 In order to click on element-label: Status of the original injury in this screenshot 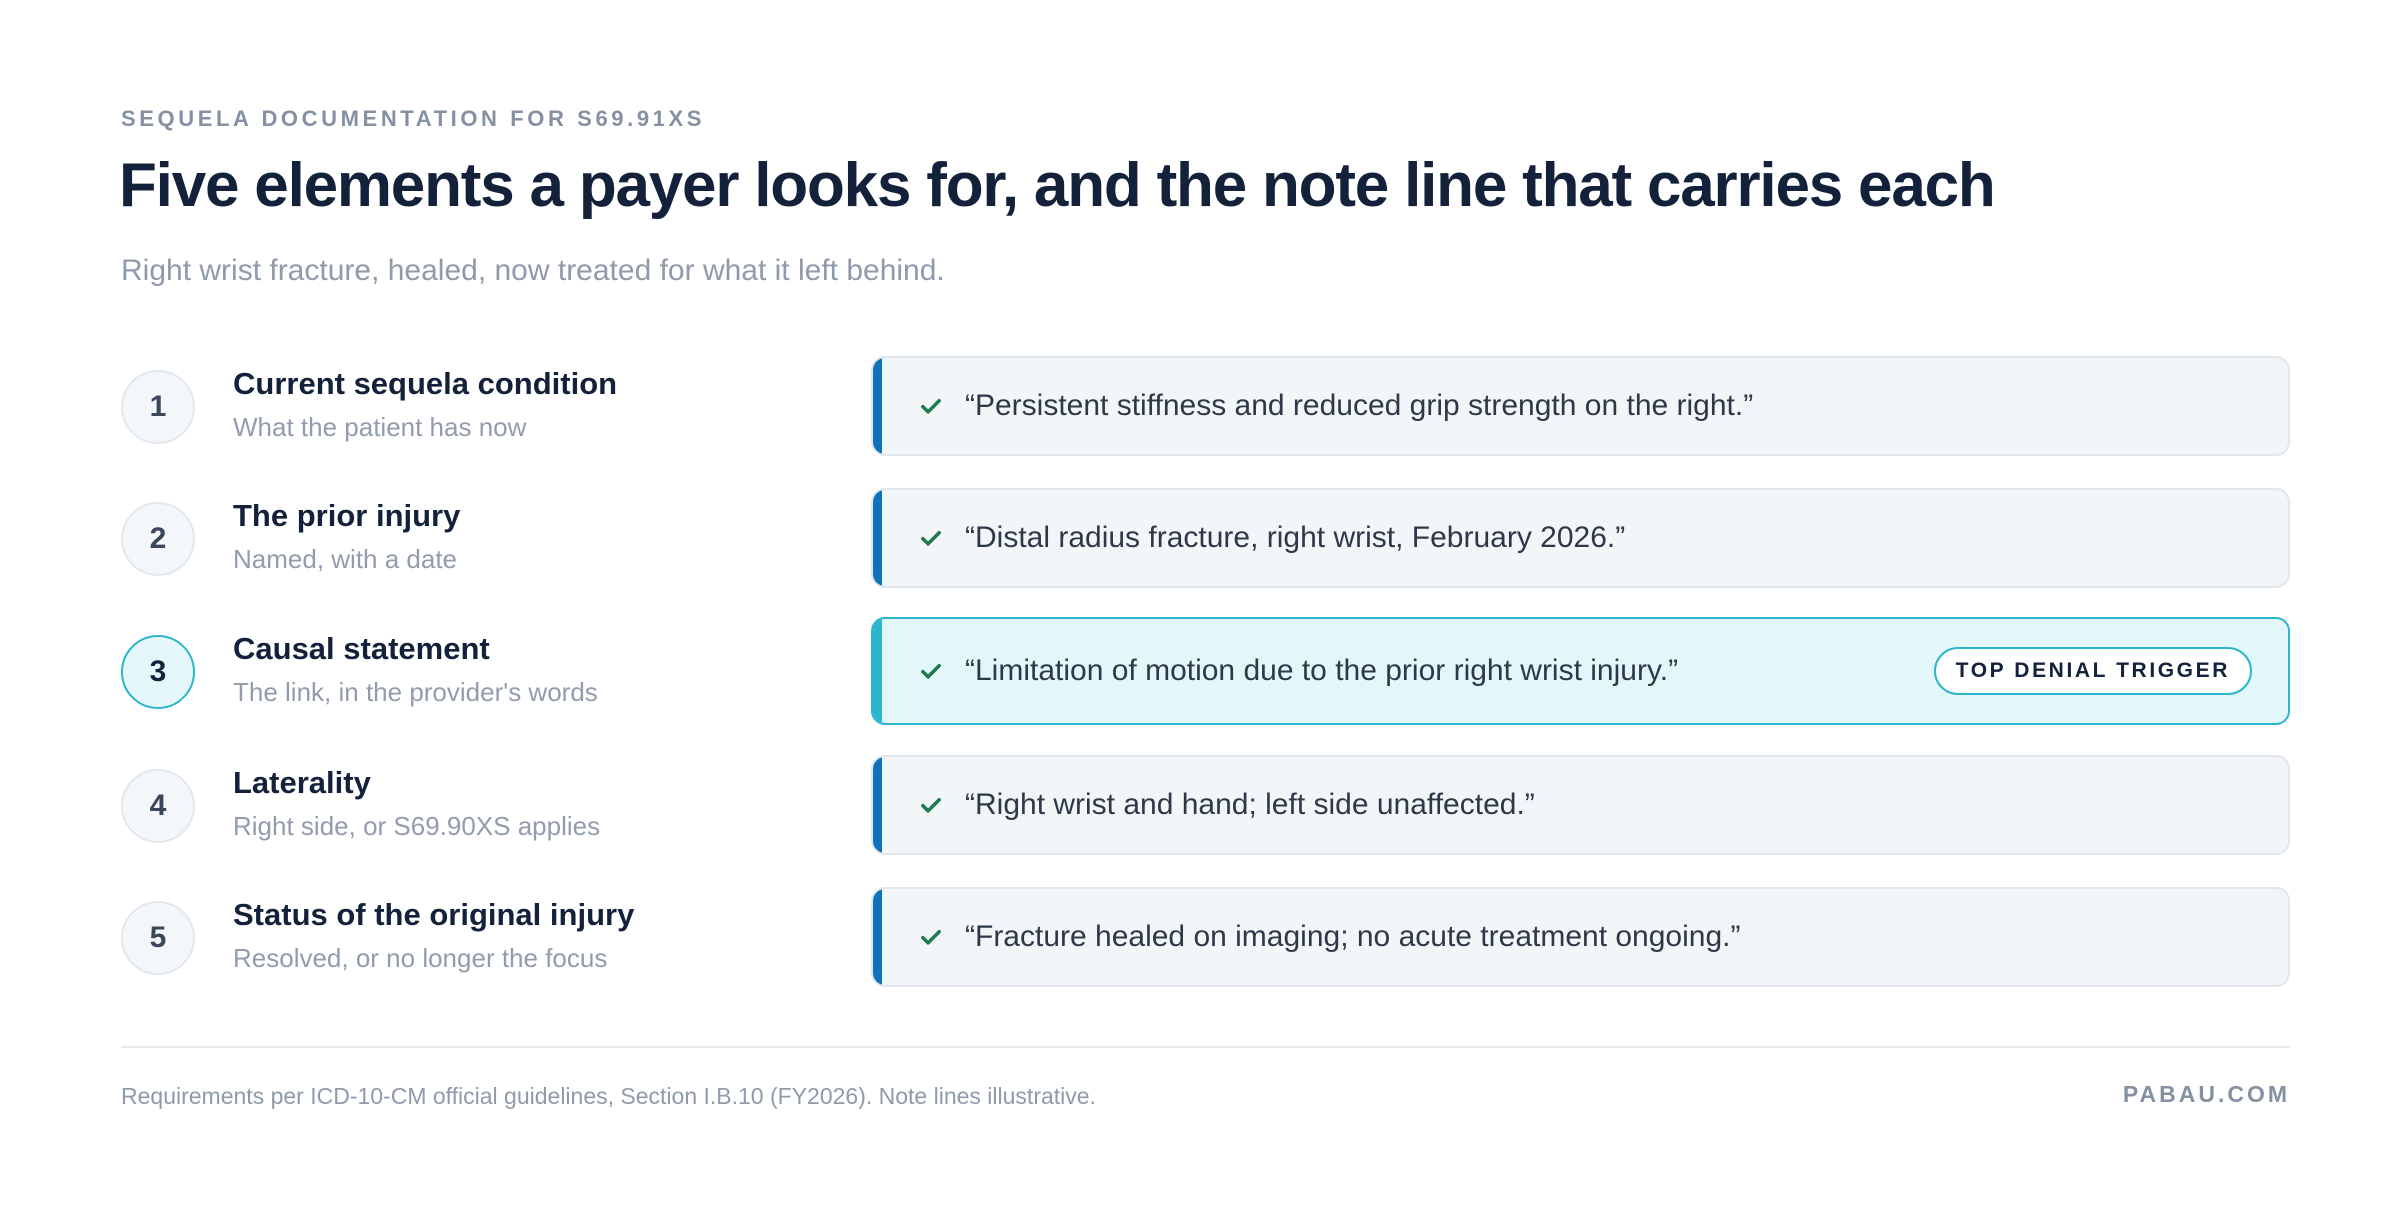, I will do `click(434, 914)`.